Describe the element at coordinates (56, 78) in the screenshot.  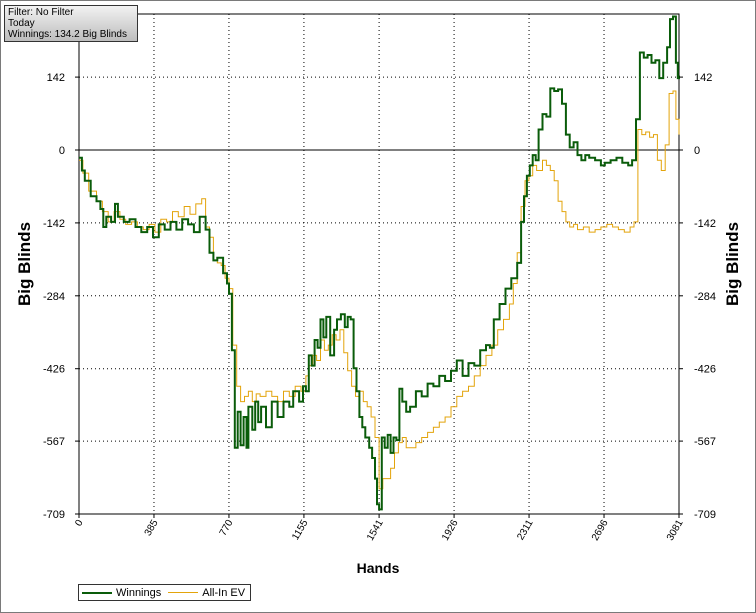
I see `y-tick-label-left: 142` at that location.